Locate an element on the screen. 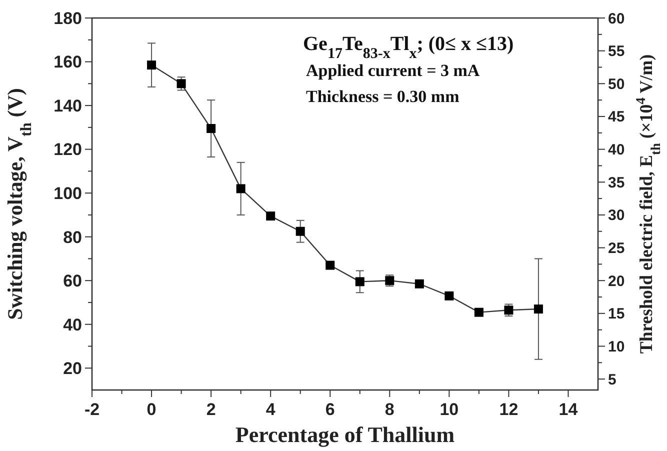 Image resolution: width=667 pixels, height=451 pixels. y2-tick-label: 40 is located at coordinates (616, 150).